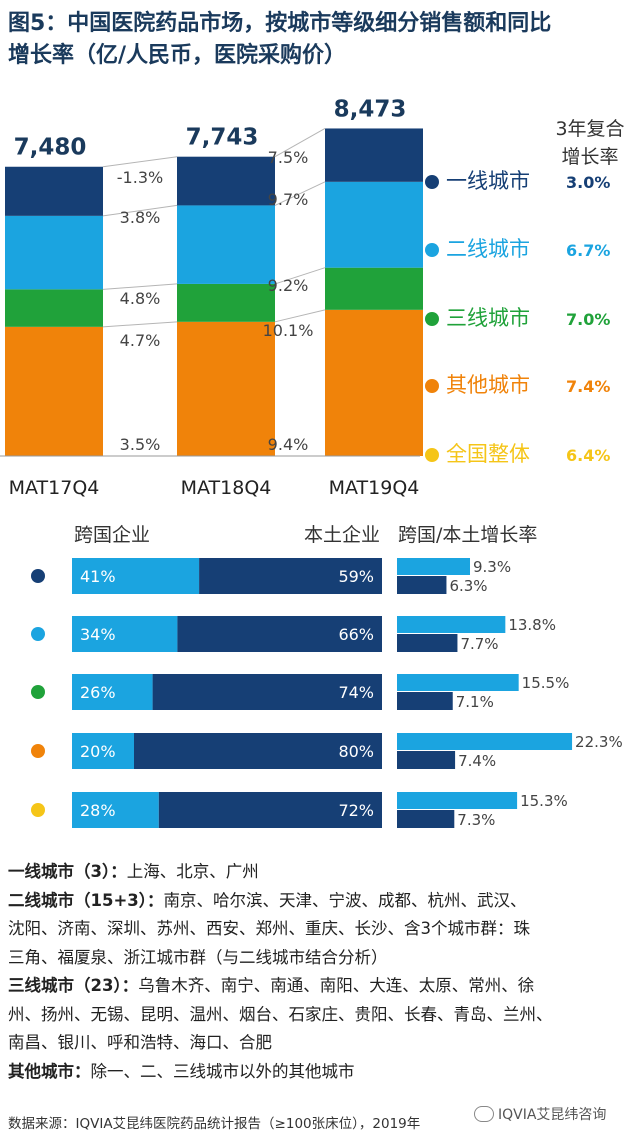 Image resolution: width=640 pixels, height=1144 pixels. What do you see at coordinates (356, 634) in the screenshot?
I see `local-share-label: 66%` at bounding box center [356, 634].